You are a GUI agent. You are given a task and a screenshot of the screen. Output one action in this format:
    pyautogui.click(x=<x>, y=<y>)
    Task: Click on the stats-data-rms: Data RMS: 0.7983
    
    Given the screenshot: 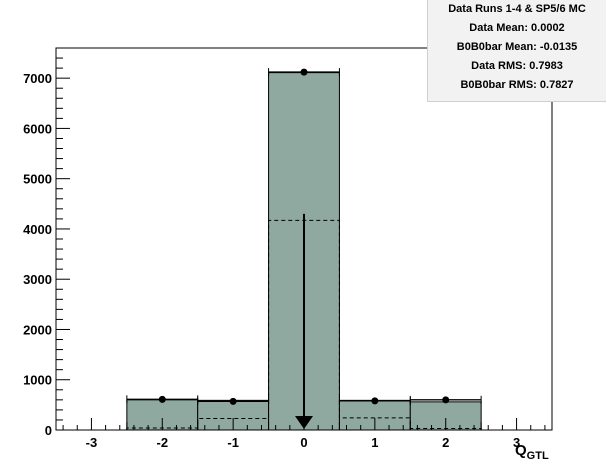 What is the action you would take?
    pyautogui.click(x=517, y=66)
    